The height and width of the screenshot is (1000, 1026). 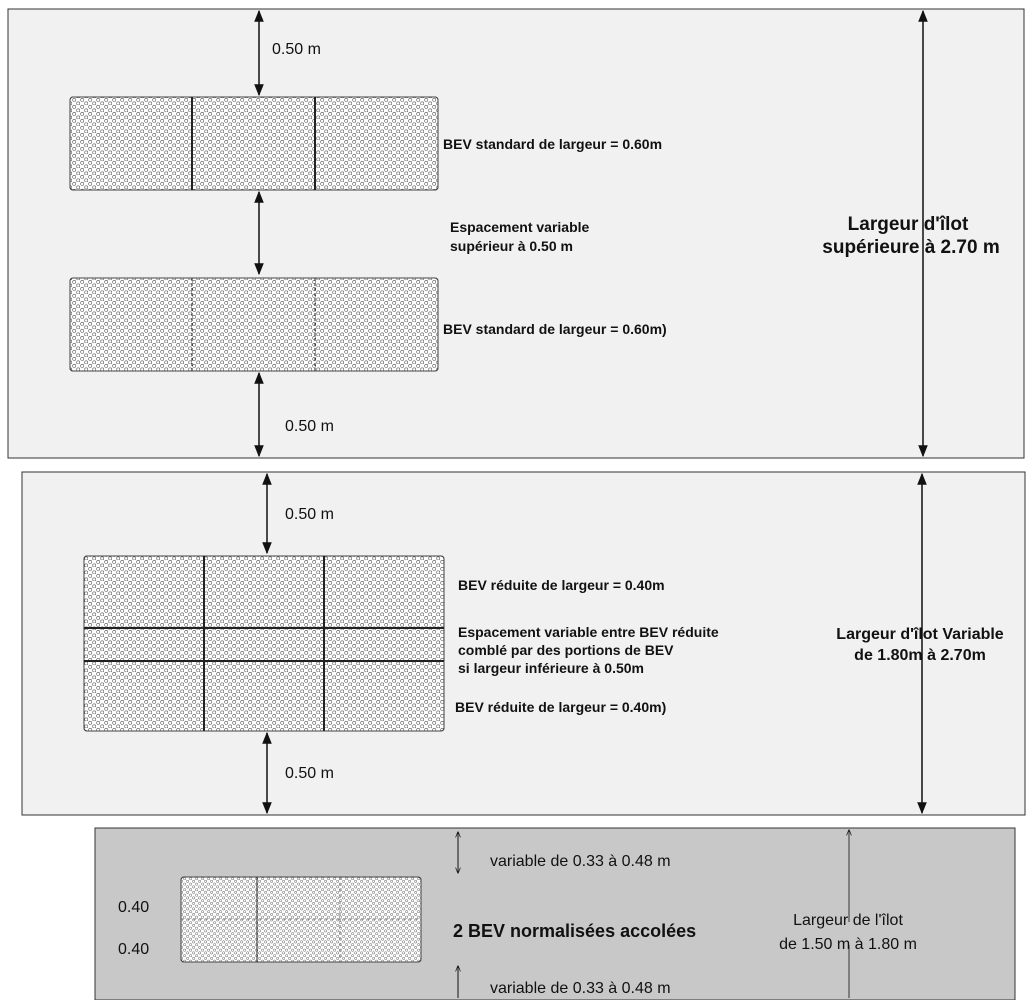 I want to click on spacing-label-line-1: Espacement variable entre BEV réduite, so click(x=588, y=632).